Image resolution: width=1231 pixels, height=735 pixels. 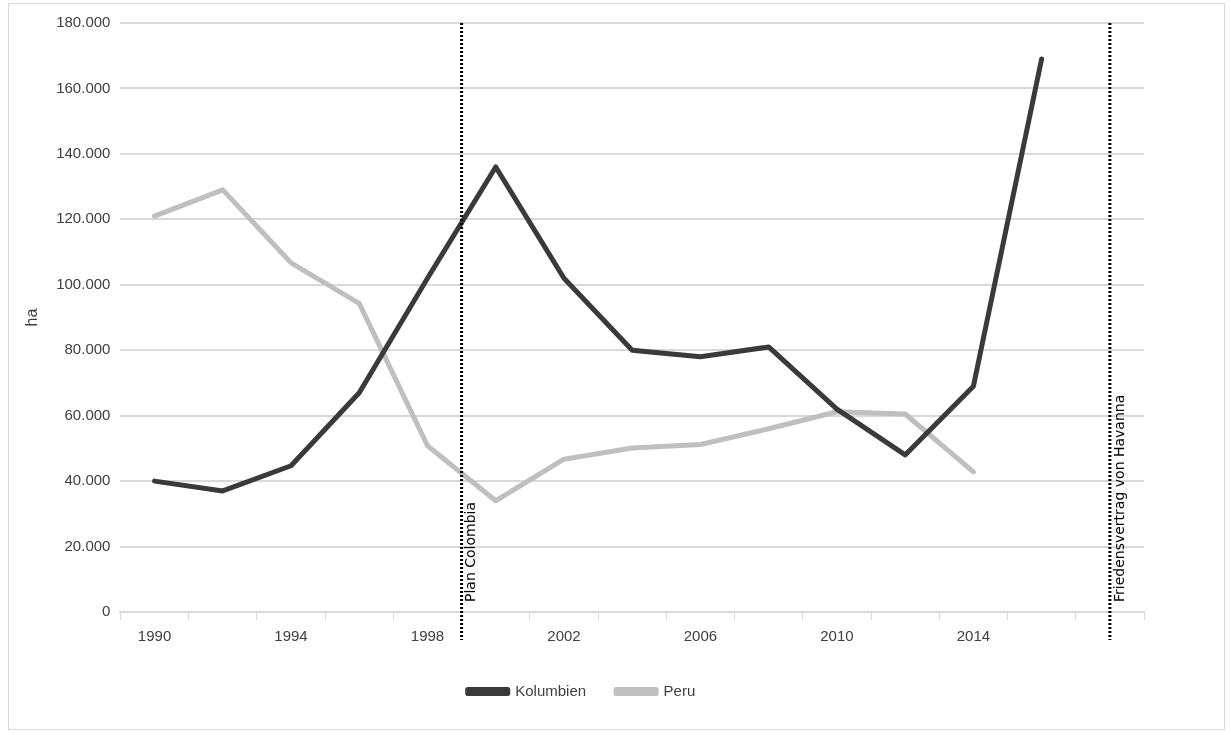 I want to click on legend-label: Peru, so click(x=679, y=690).